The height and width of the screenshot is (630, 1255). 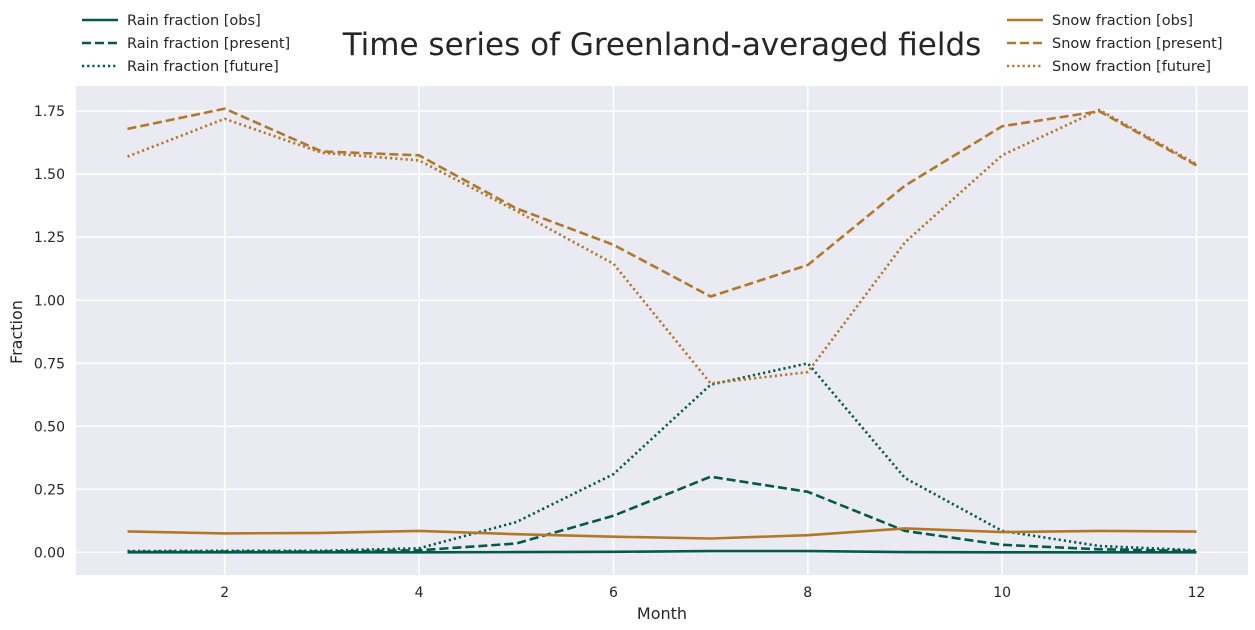 What do you see at coordinates (49, 490) in the screenshot?
I see `y-tick-label: 0.25` at bounding box center [49, 490].